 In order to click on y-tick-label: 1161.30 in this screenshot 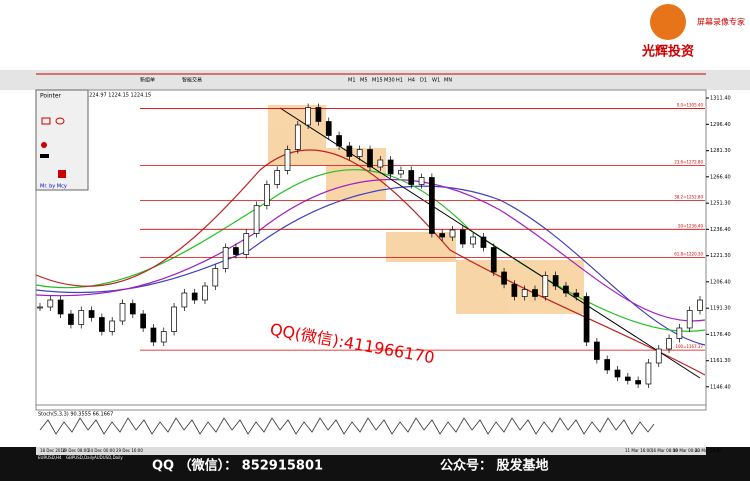, I will do `click(720, 361)`.